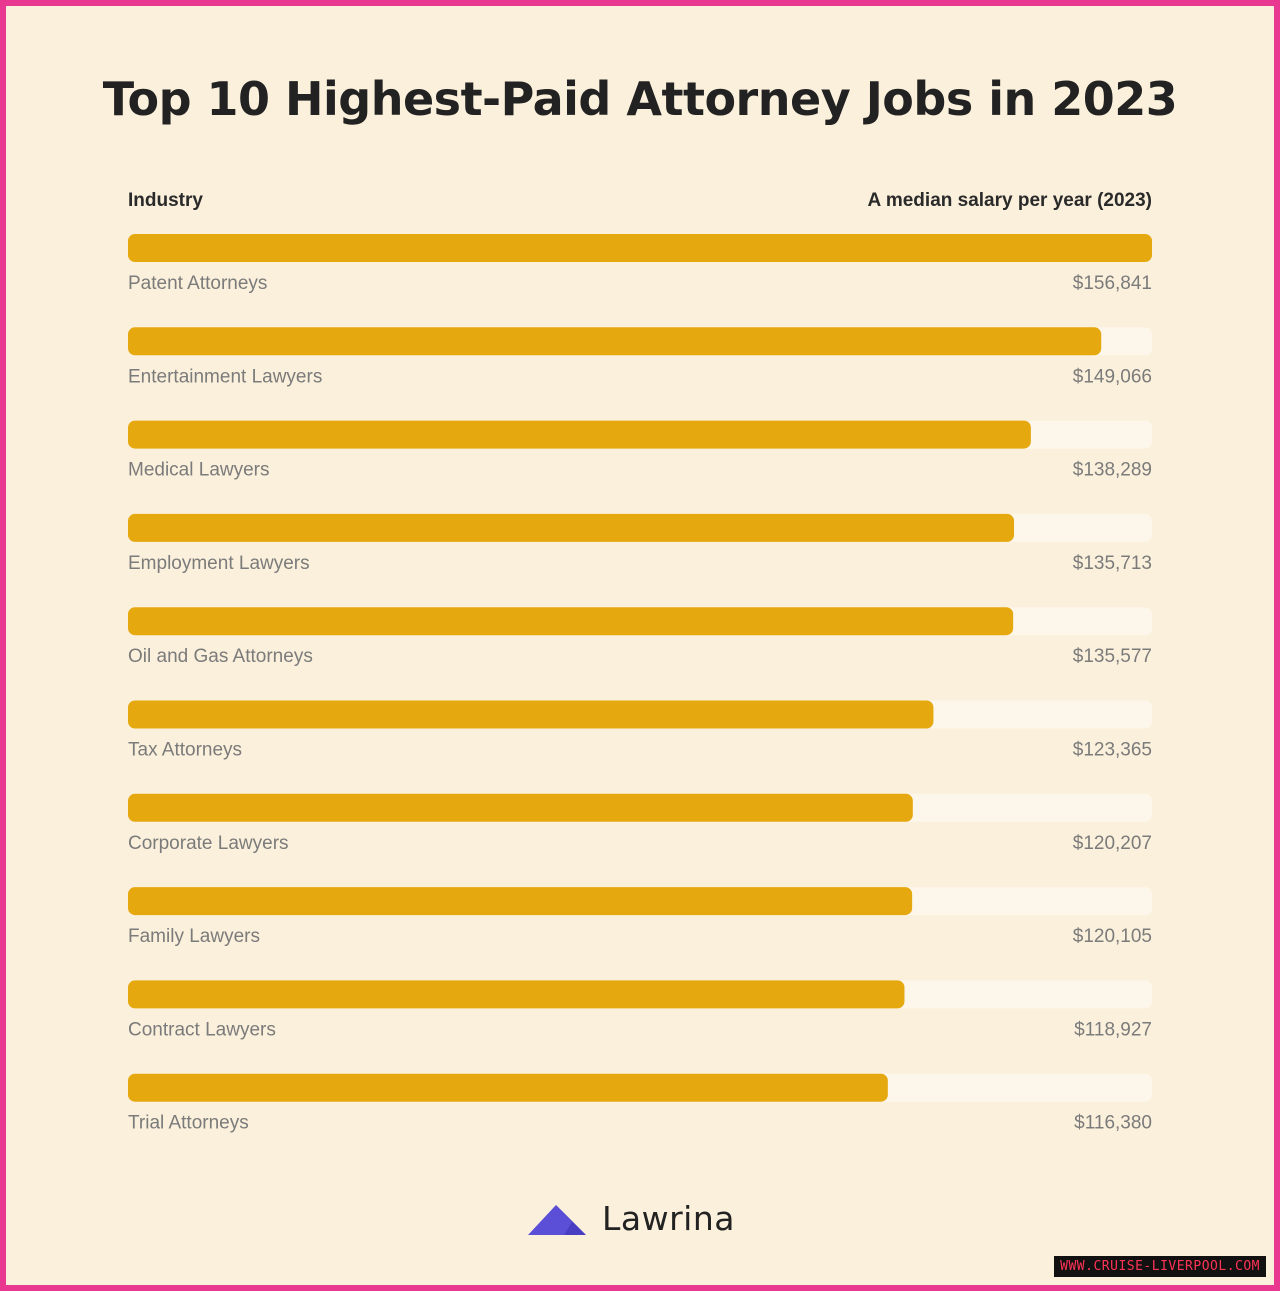 The image size is (1280, 1291). I want to click on category-column-header: Industry, so click(165, 200).